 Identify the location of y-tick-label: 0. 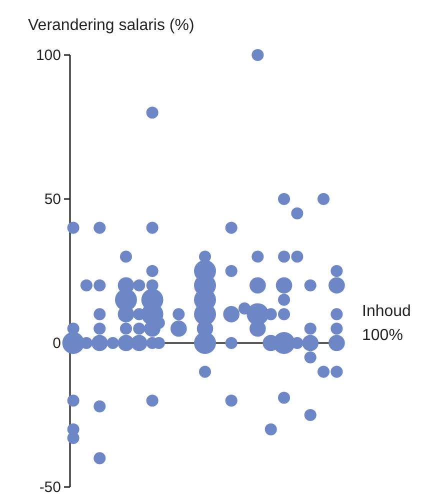
(56, 343).